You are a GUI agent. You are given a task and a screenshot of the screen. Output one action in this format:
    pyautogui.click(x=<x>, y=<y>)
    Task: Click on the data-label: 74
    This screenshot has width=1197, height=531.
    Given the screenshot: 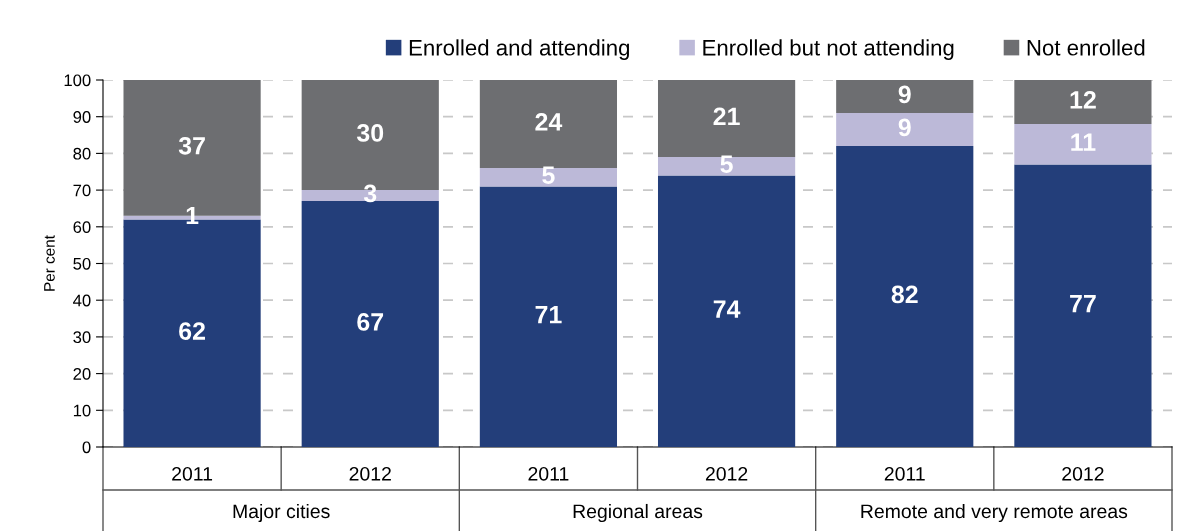 What is the action you would take?
    pyautogui.click(x=727, y=309)
    